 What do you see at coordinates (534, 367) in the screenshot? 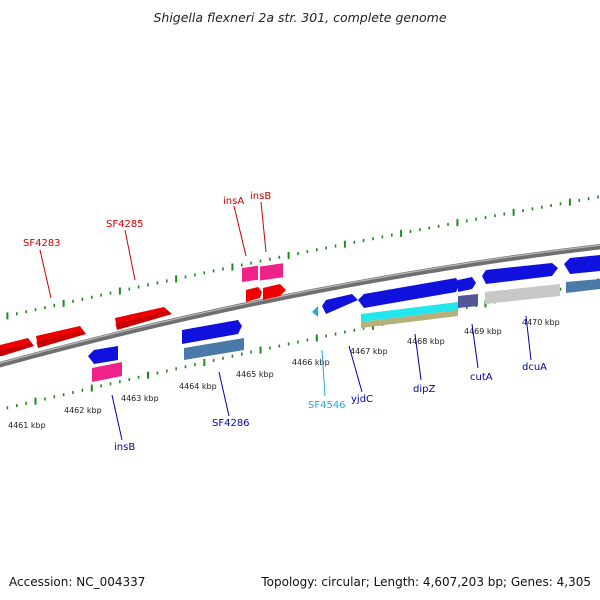
I see `gene-label-dcuA: dcuA` at bounding box center [534, 367].